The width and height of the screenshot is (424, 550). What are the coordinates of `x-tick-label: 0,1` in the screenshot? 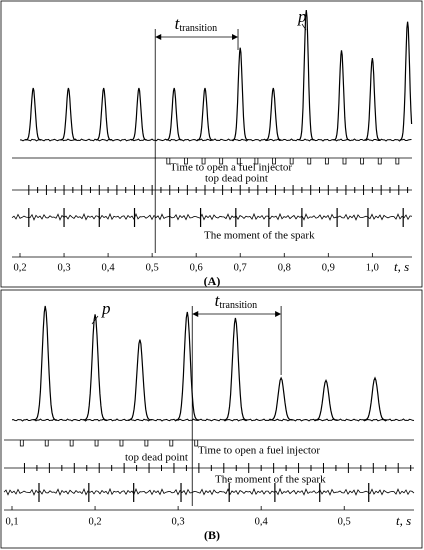 It's located at (11, 521).